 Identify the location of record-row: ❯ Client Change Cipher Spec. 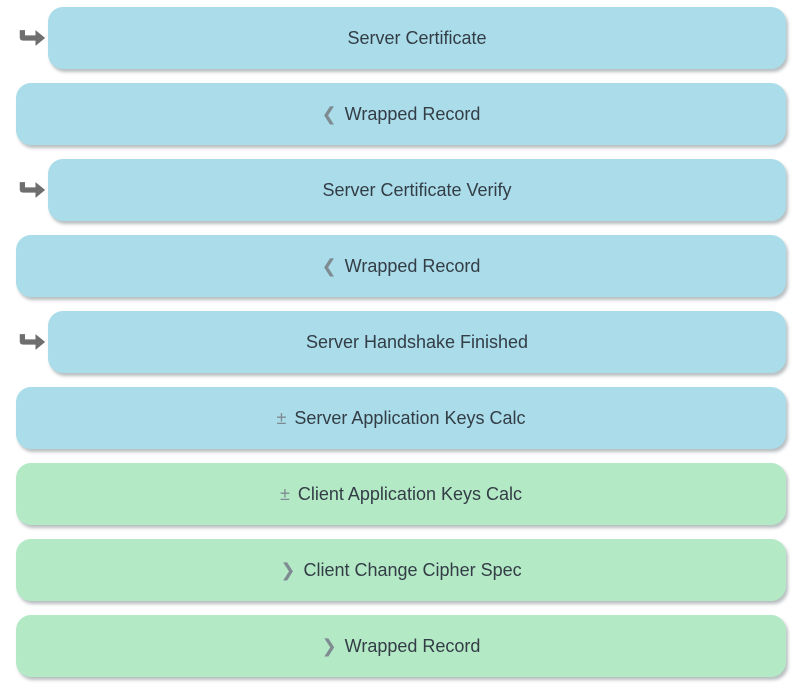
(401, 570).